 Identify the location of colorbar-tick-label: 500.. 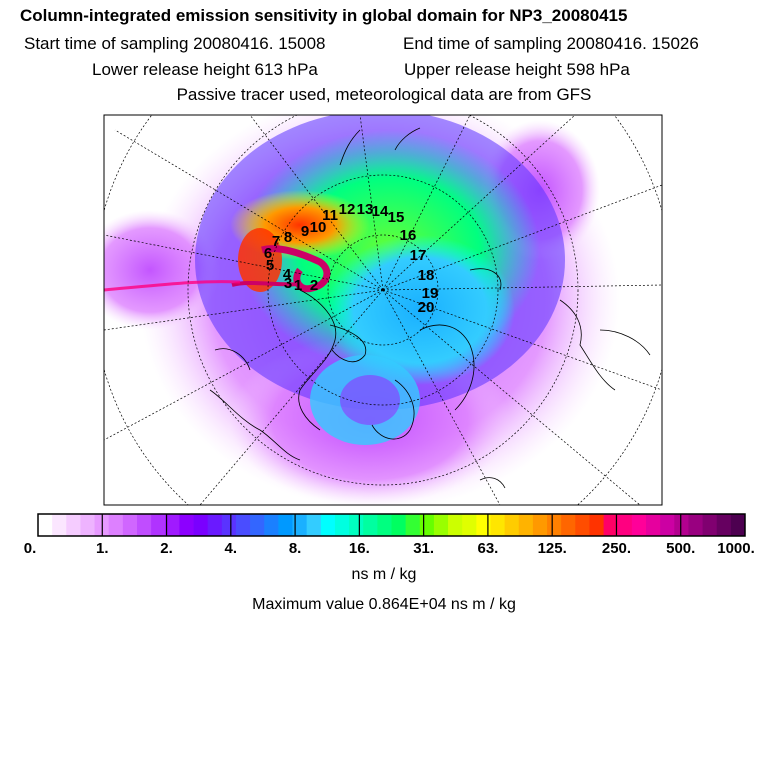
(681, 548).